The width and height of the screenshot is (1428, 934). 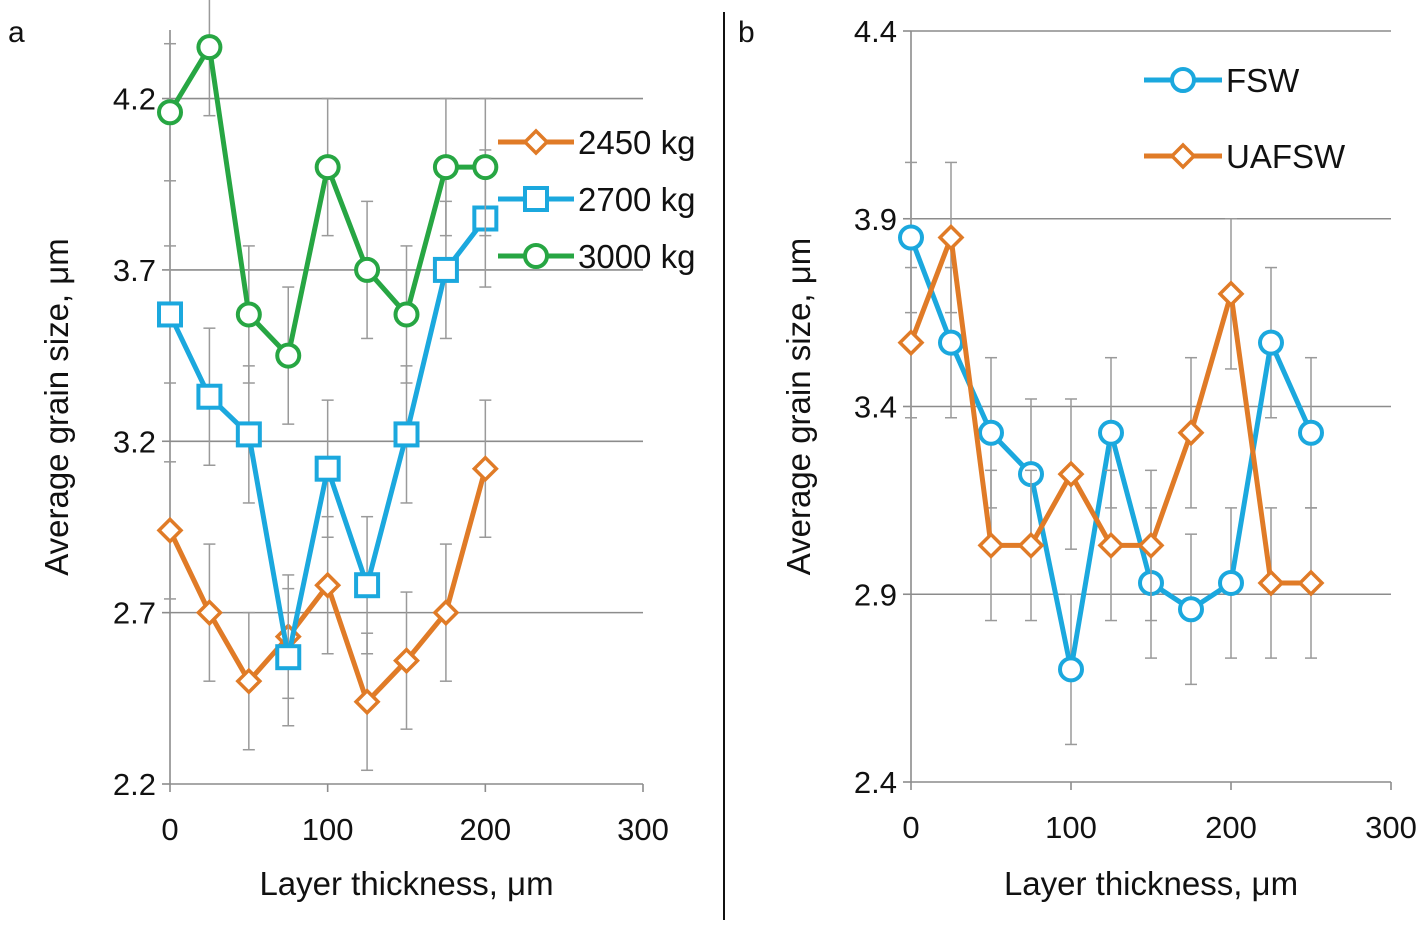 I want to click on y-tick-label: 3.7, so click(x=134, y=270).